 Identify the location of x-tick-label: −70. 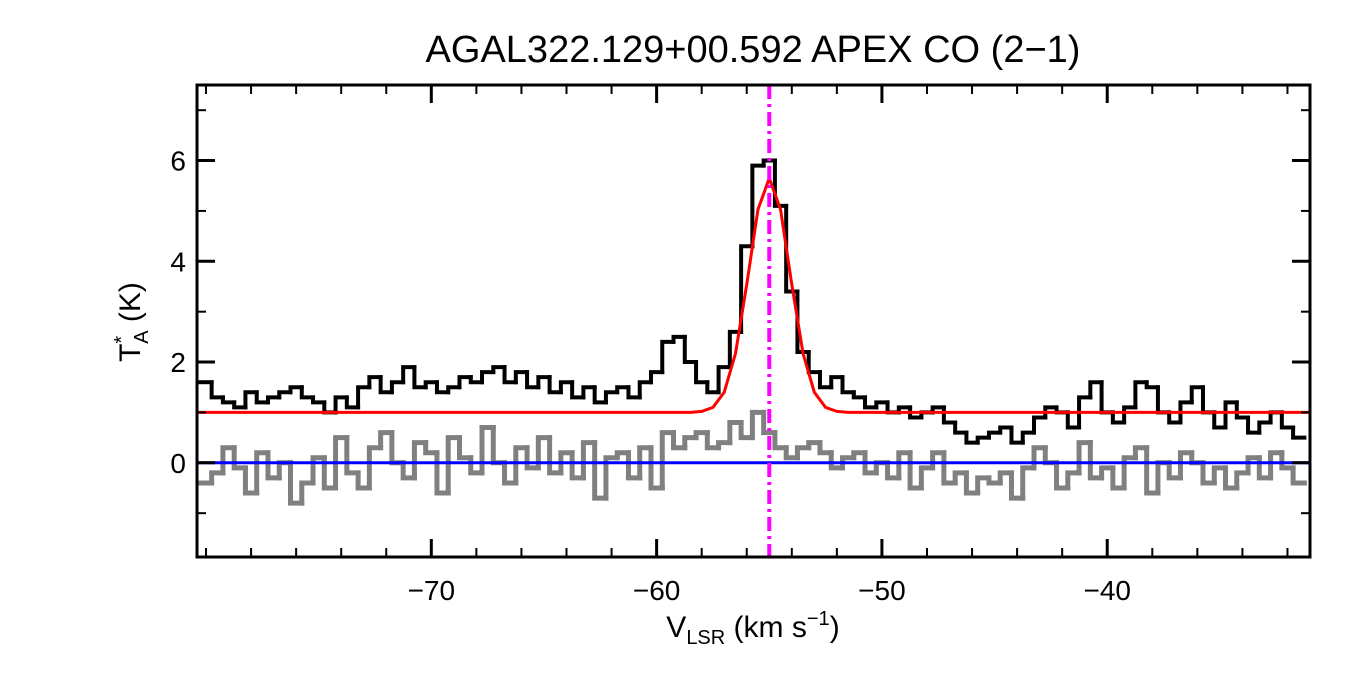
(432, 590).